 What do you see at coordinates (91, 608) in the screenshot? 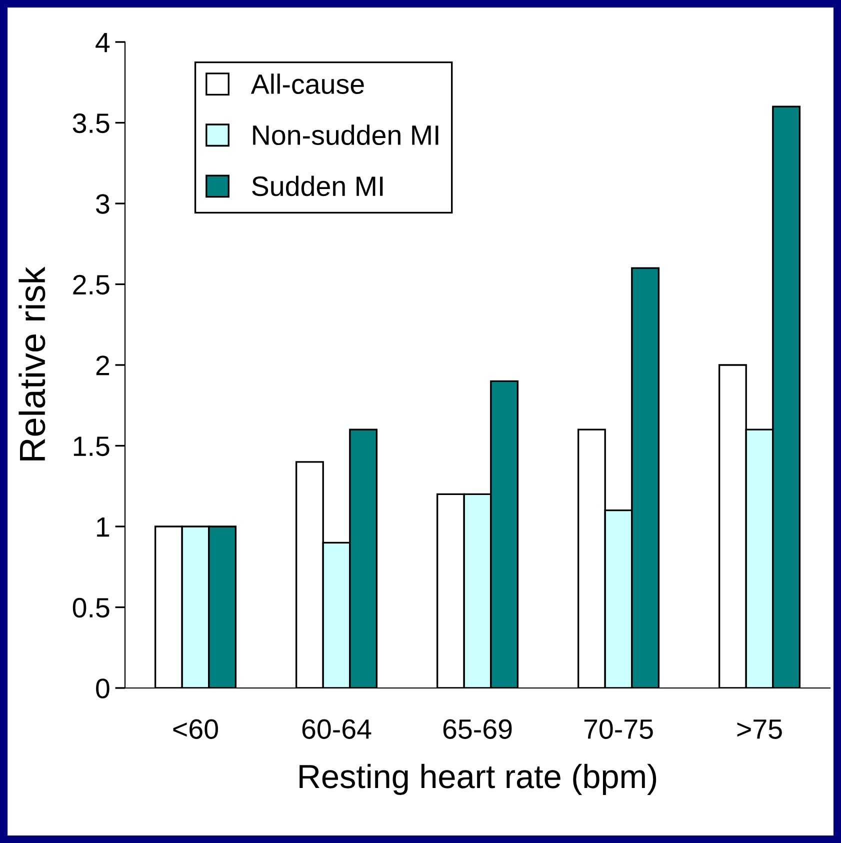
I see `y-tick-label: 0.5` at bounding box center [91, 608].